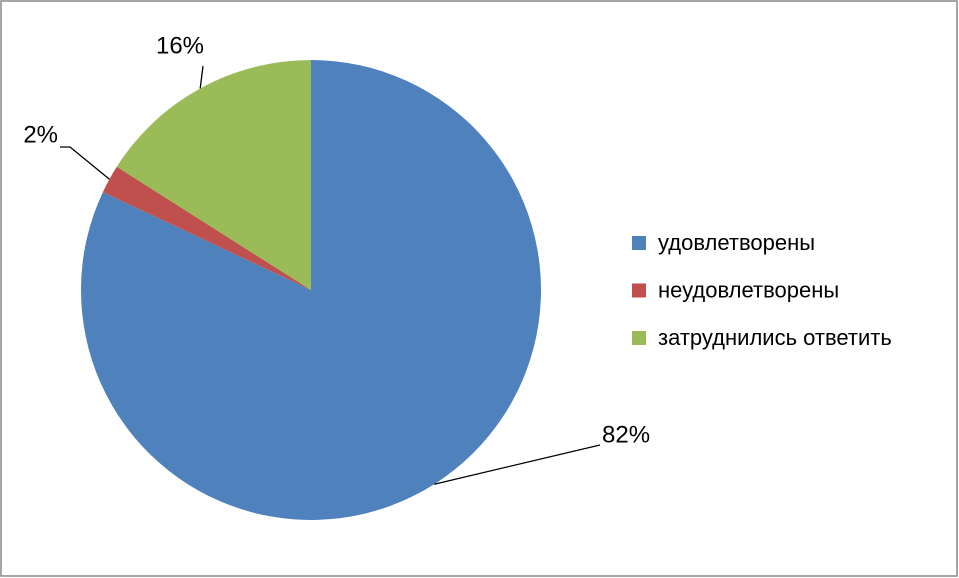 The height and width of the screenshot is (578, 959). What do you see at coordinates (748, 289) in the screenshot?
I see `legend-label: неудовлетворены` at bounding box center [748, 289].